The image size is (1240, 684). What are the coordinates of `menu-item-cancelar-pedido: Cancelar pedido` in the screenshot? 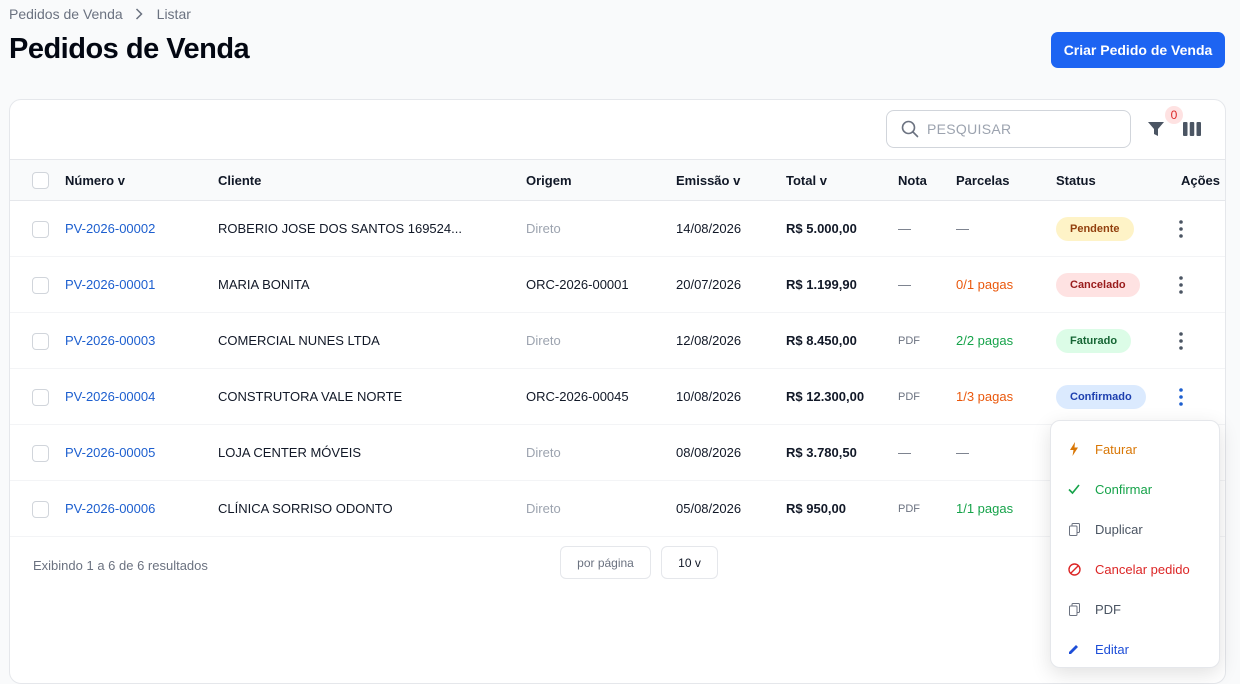 It's located at (1135, 569).